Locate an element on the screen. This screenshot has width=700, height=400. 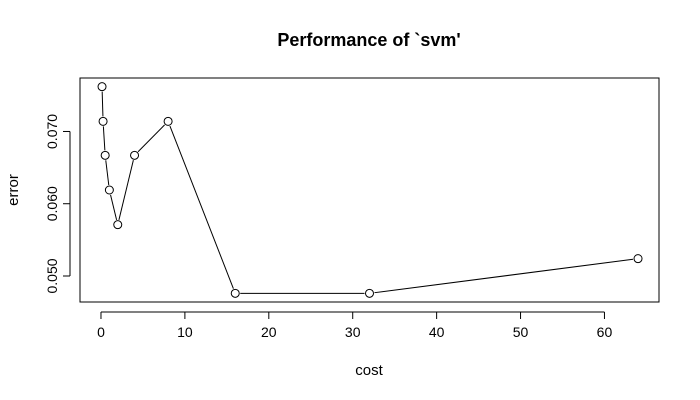
x-tick-label: 10 is located at coordinates (185, 332).